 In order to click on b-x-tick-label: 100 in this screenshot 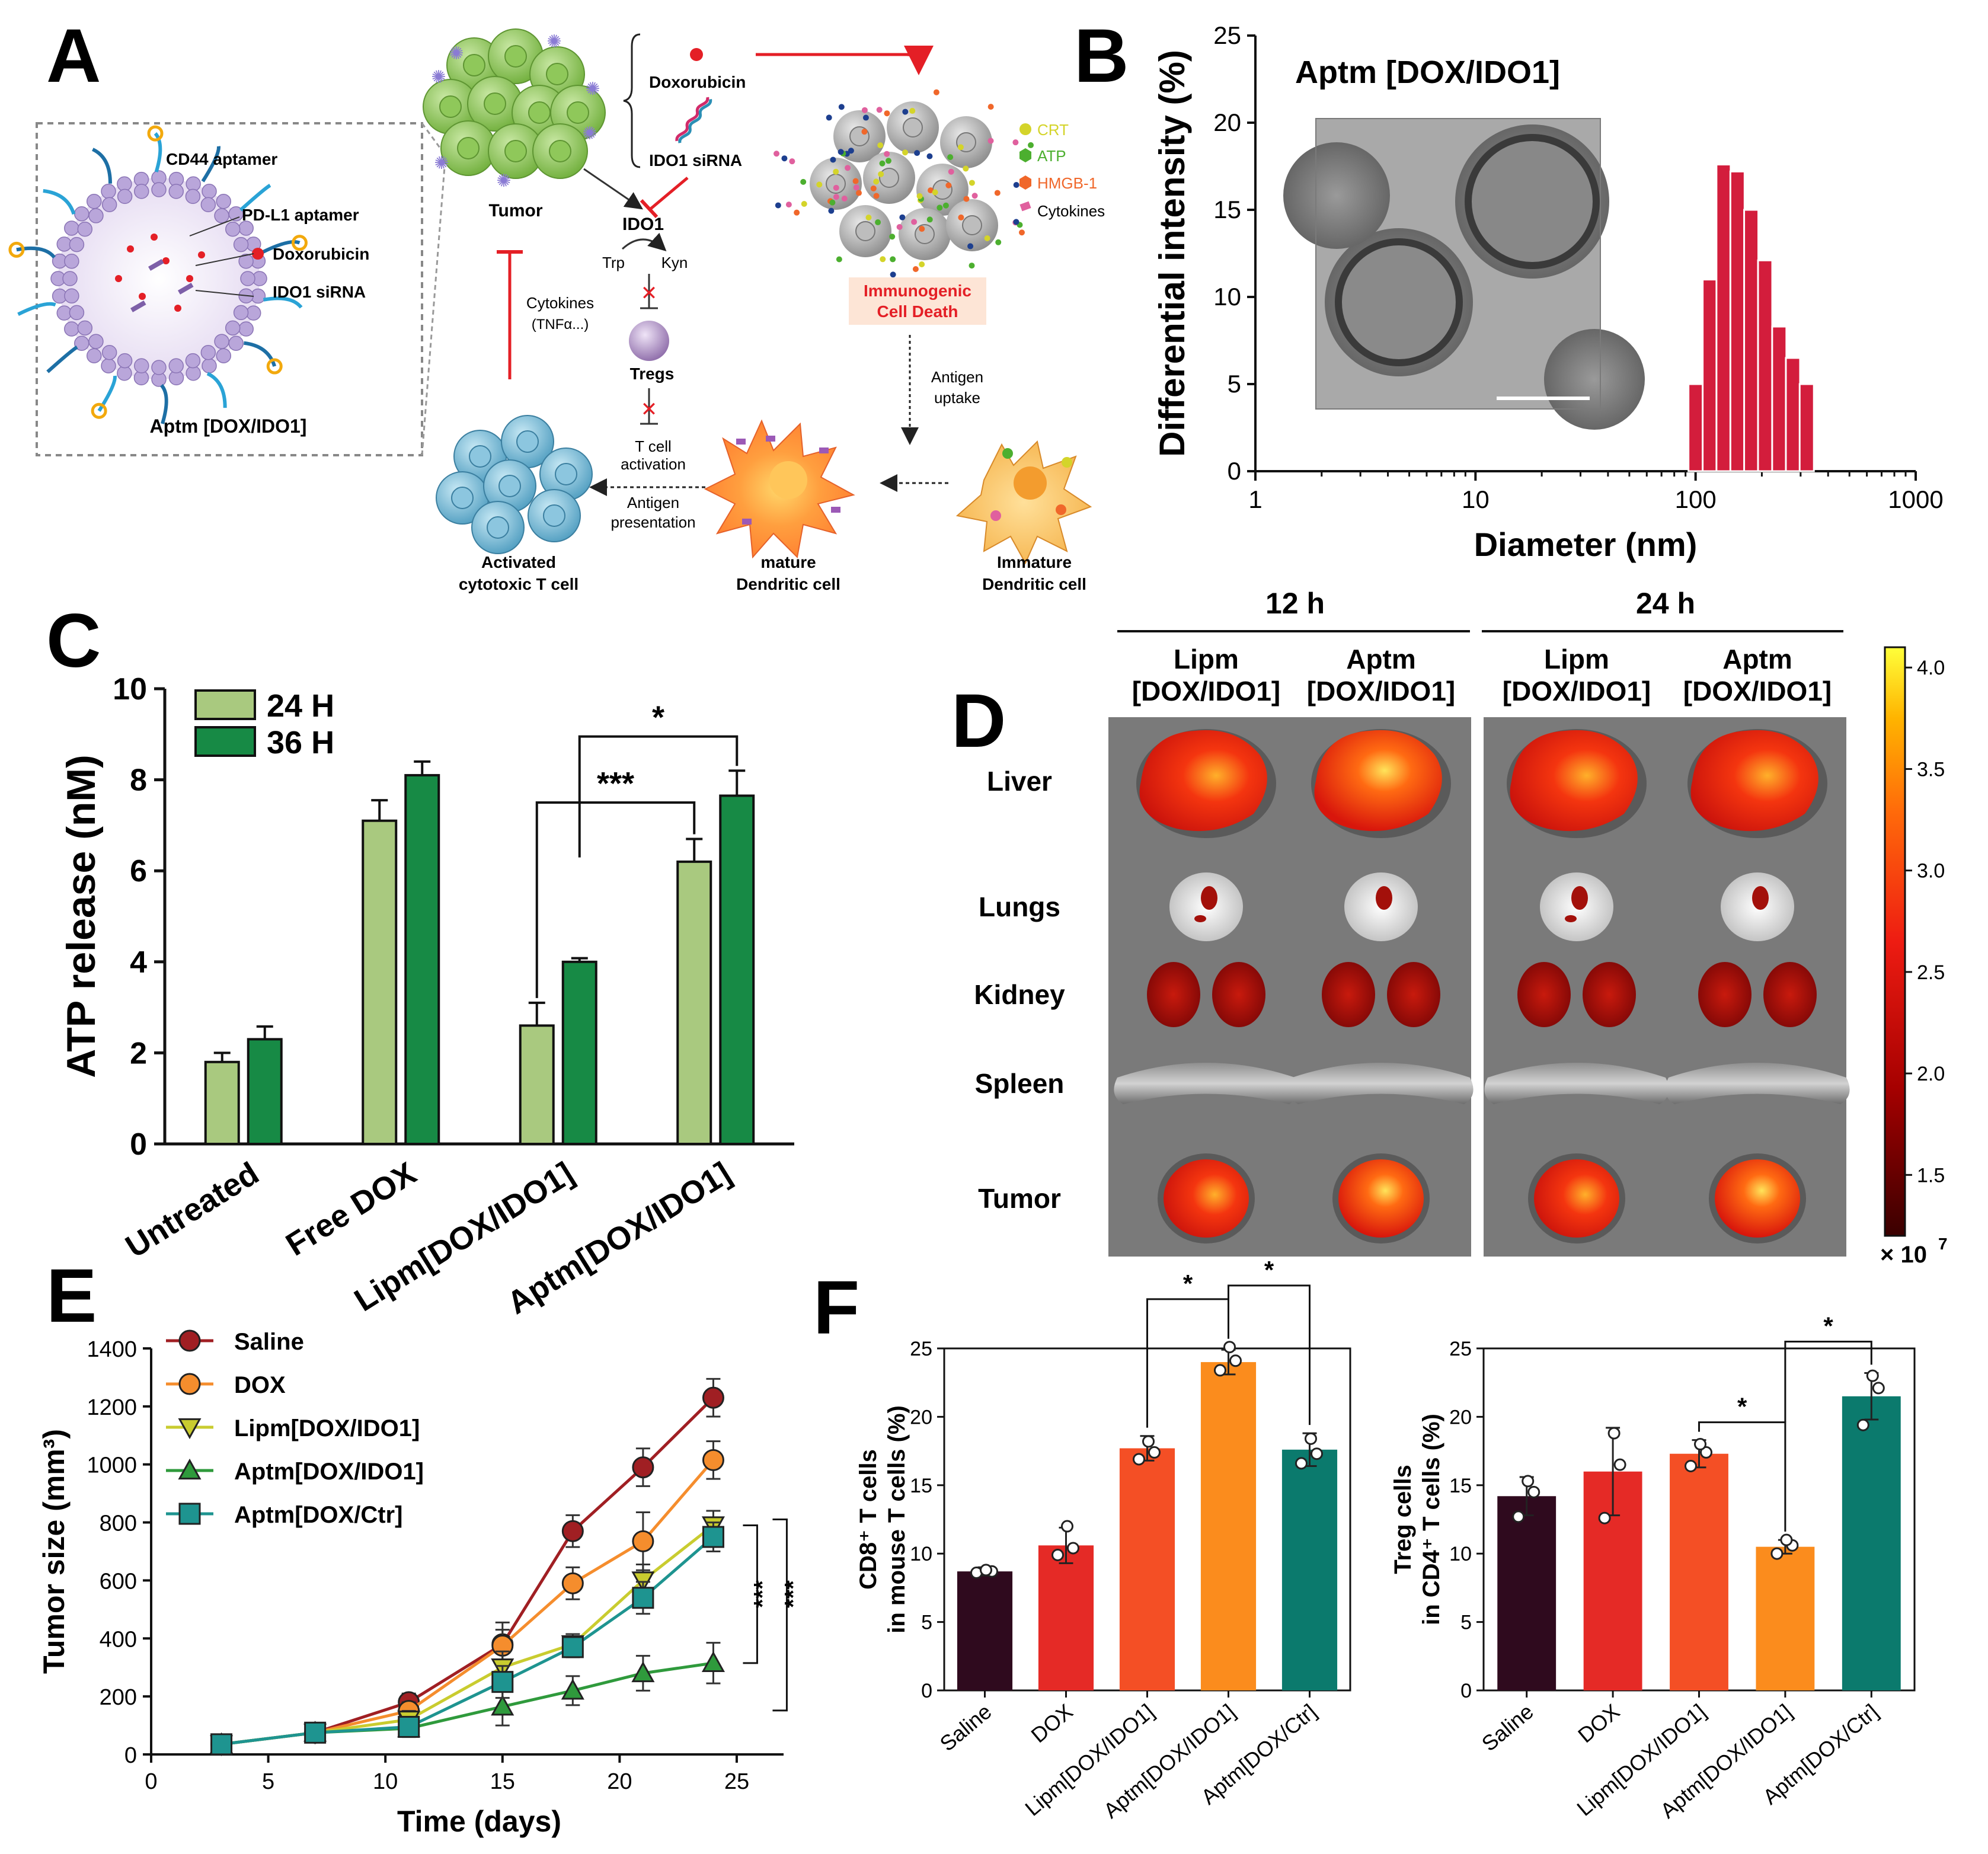, I will do `click(1696, 499)`.